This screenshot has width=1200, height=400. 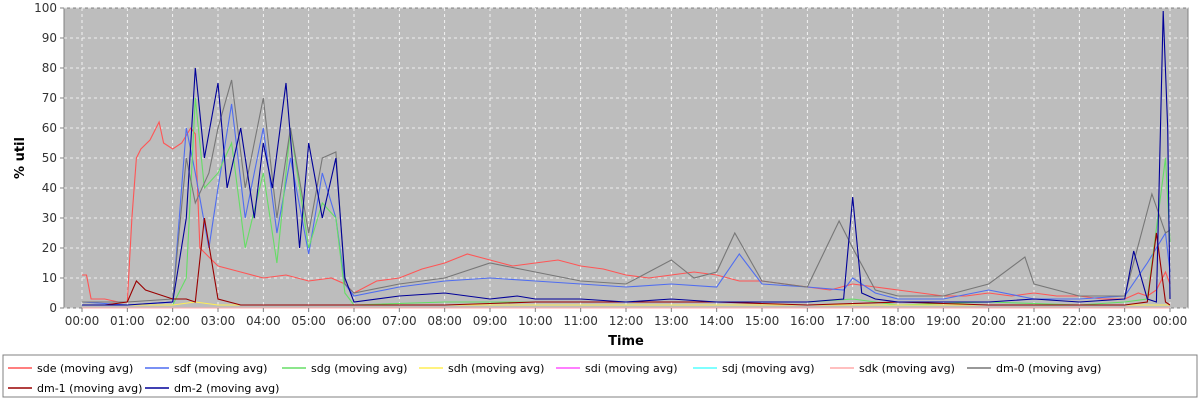 I want to click on legend-item: sdh (moving avg), so click(x=481, y=368).